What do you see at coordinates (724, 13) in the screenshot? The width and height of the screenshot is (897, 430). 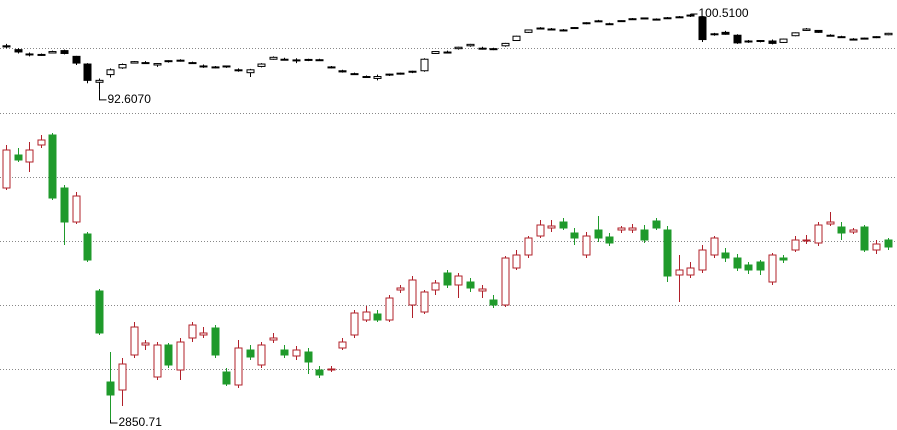 I see `annotation-label: 100.5100` at bounding box center [724, 13].